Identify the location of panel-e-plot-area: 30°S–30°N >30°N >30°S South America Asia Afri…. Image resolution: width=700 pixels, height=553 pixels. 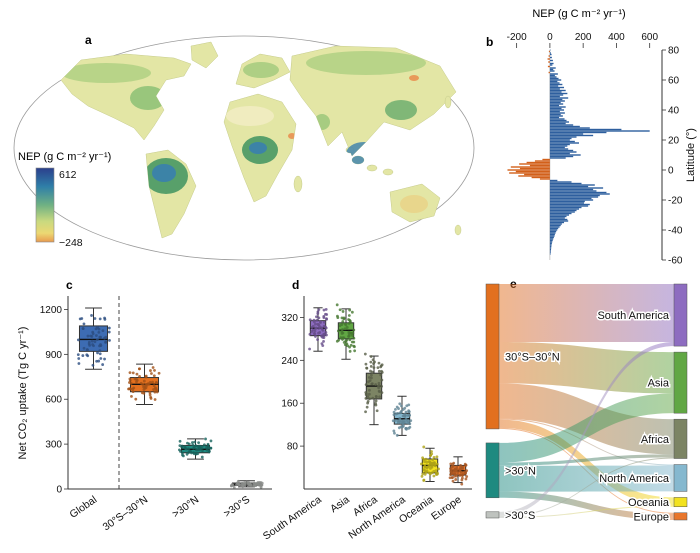
(586, 404).